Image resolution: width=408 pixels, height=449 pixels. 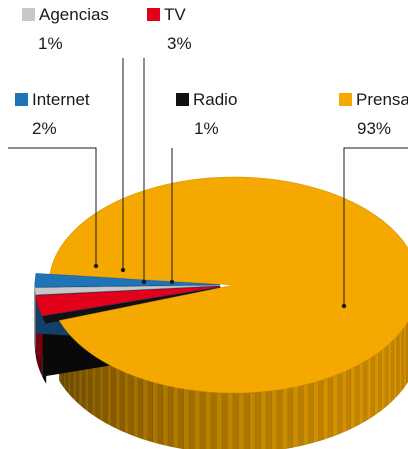 I want to click on label-internet: Internet, so click(x=61, y=99).